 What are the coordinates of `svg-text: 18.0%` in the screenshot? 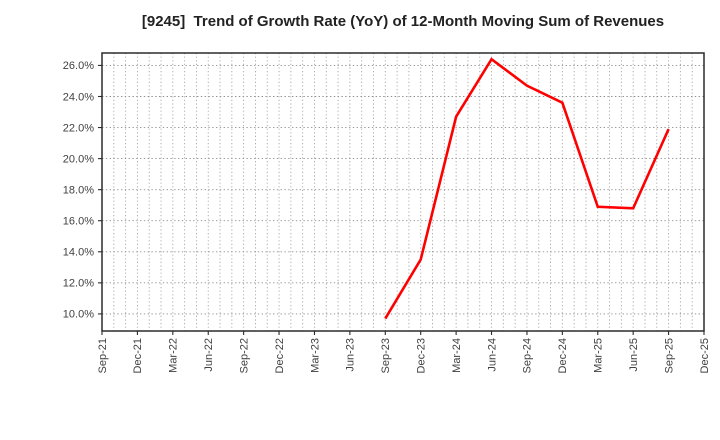 It's located at (78, 190).